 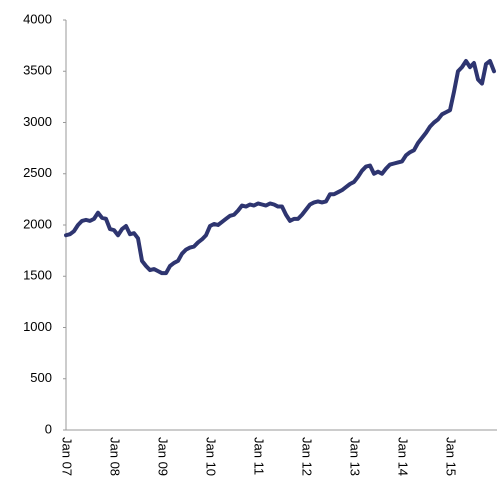 I want to click on x-tick-label: Jan 14, so click(x=403, y=456).